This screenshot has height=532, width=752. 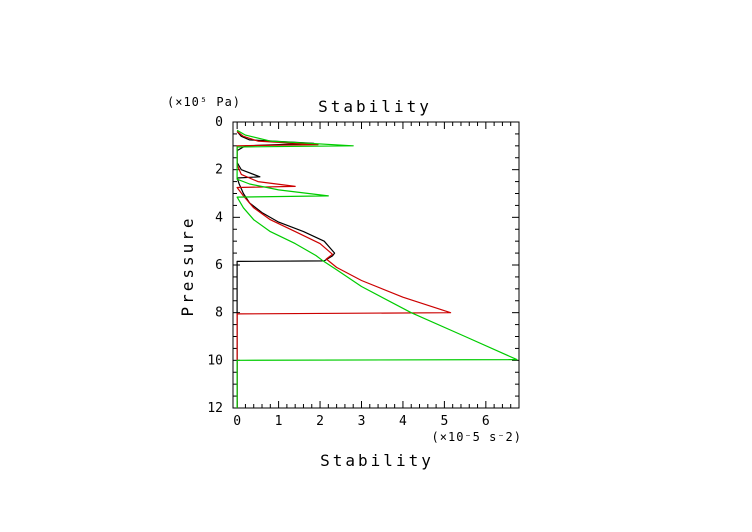 I want to click on chart-title: Stability, so click(x=375, y=106).